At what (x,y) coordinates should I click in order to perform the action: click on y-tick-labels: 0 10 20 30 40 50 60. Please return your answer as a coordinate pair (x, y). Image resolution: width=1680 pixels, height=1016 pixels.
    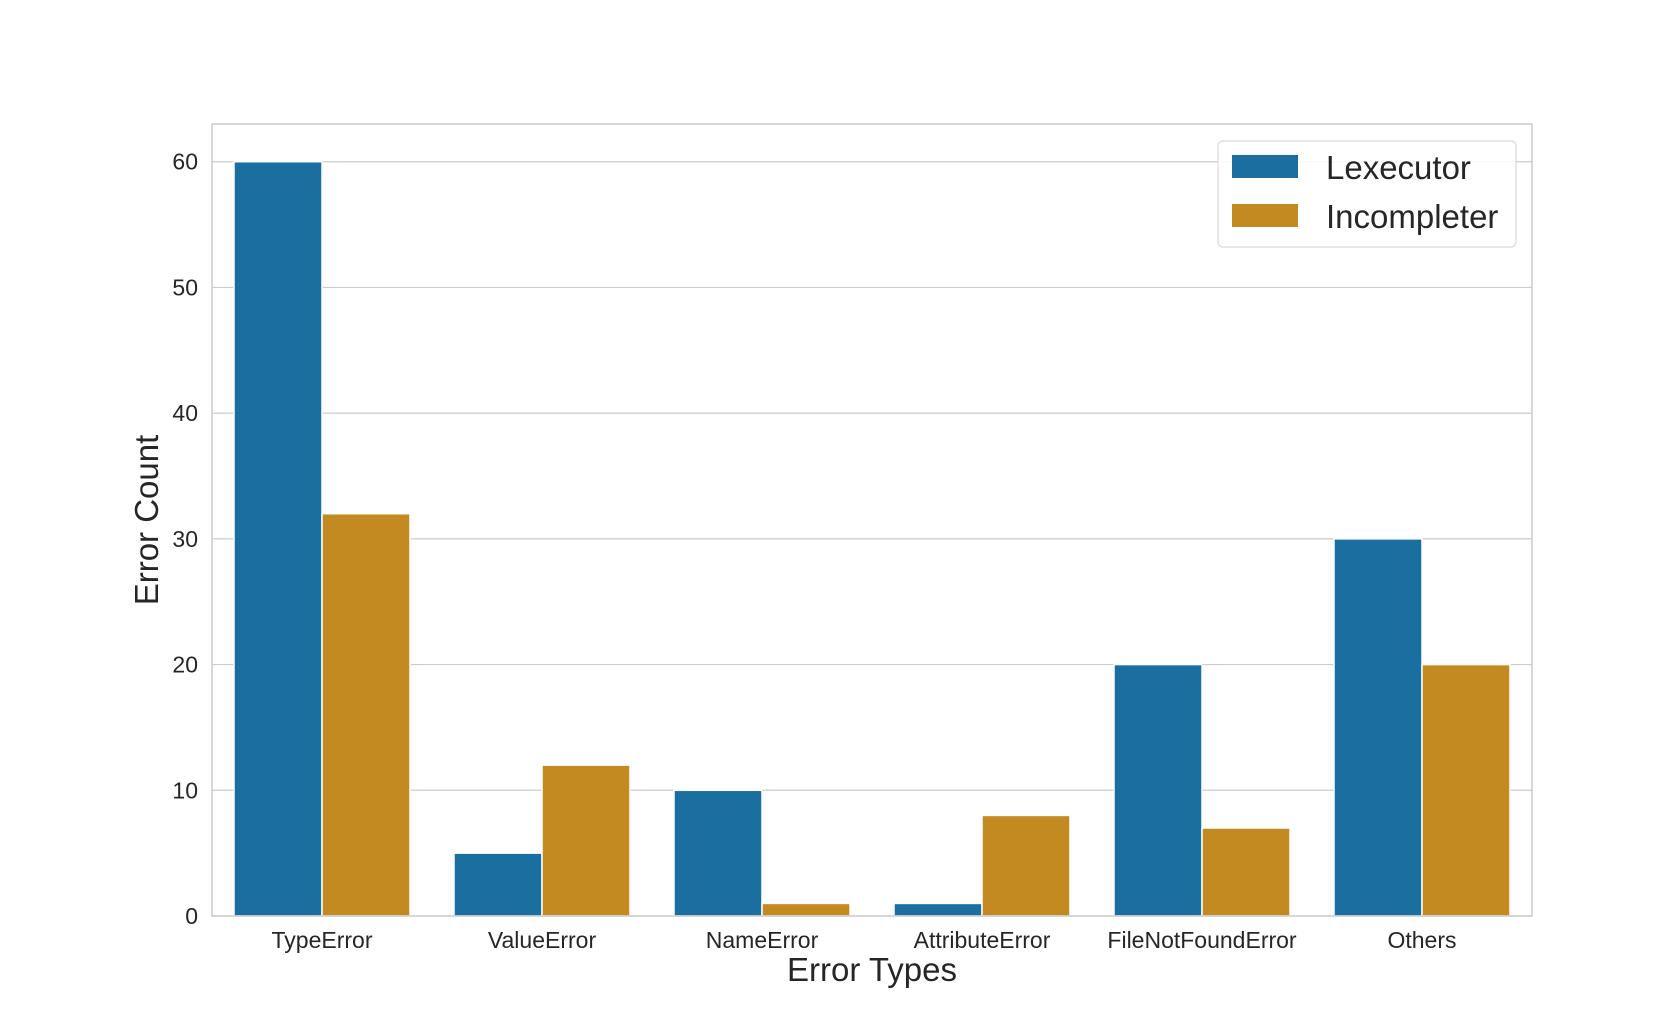
    Looking at the image, I should click on (185, 539).